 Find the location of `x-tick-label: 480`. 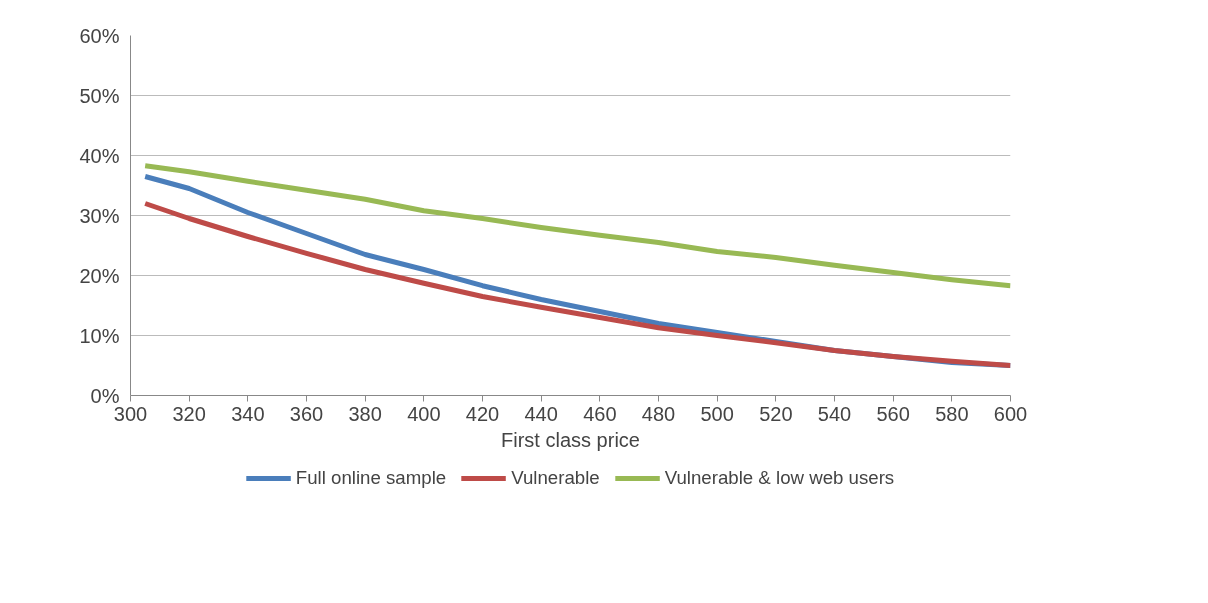

x-tick-label: 480 is located at coordinates (658, 413).